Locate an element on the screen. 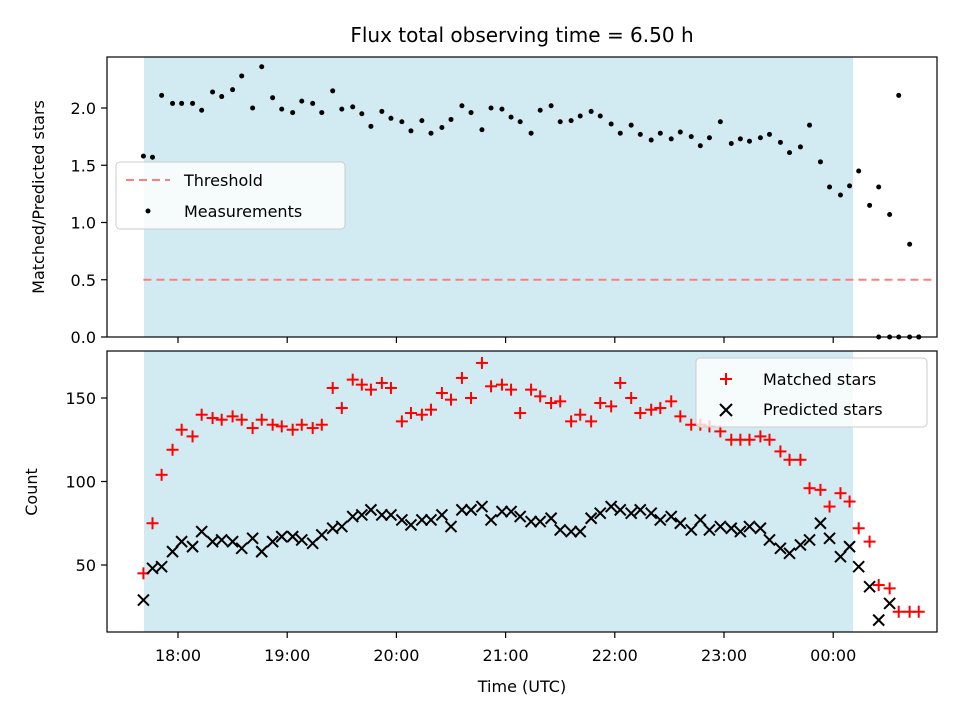 The width and height of the screenshot is (960, 720). x-tick-label: 00:00 is located at coordinates (833, 655).